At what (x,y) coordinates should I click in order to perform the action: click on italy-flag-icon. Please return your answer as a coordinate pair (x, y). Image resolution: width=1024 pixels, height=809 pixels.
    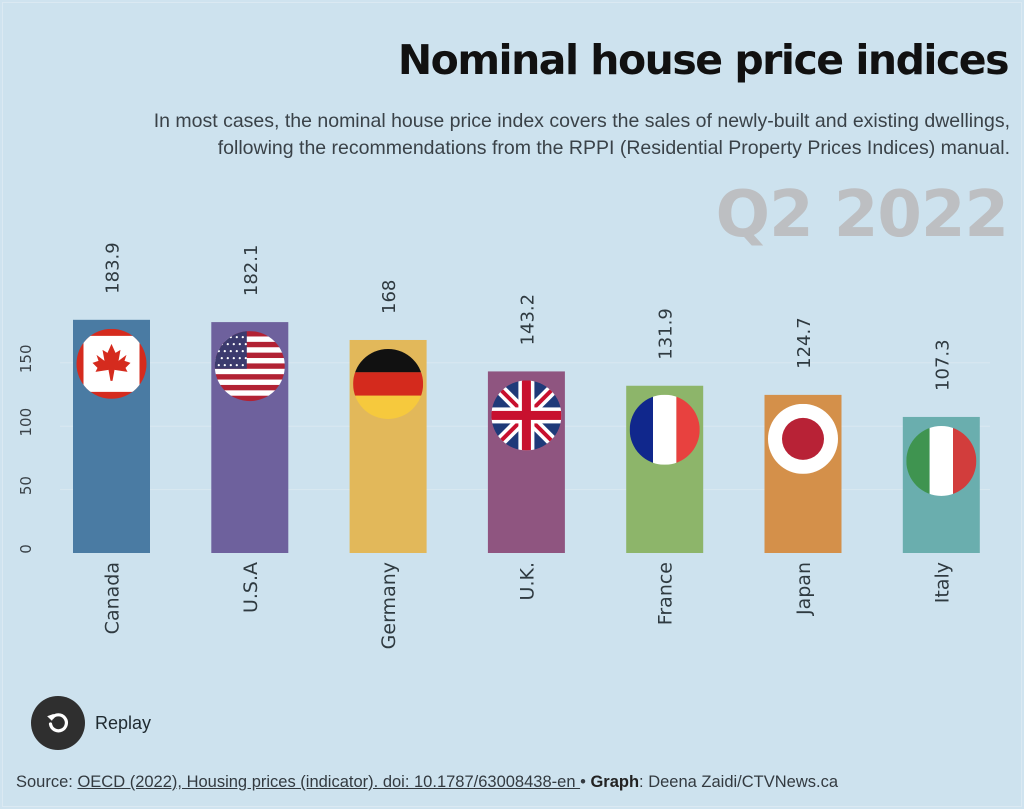
    Looking at the image, I should click on (941, 460).